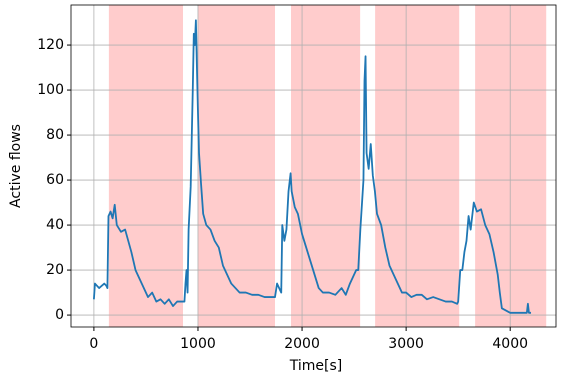  Describe the element at coordinates (93, 344) in the screenshot. I see `x-tick-label: 0` at that location.